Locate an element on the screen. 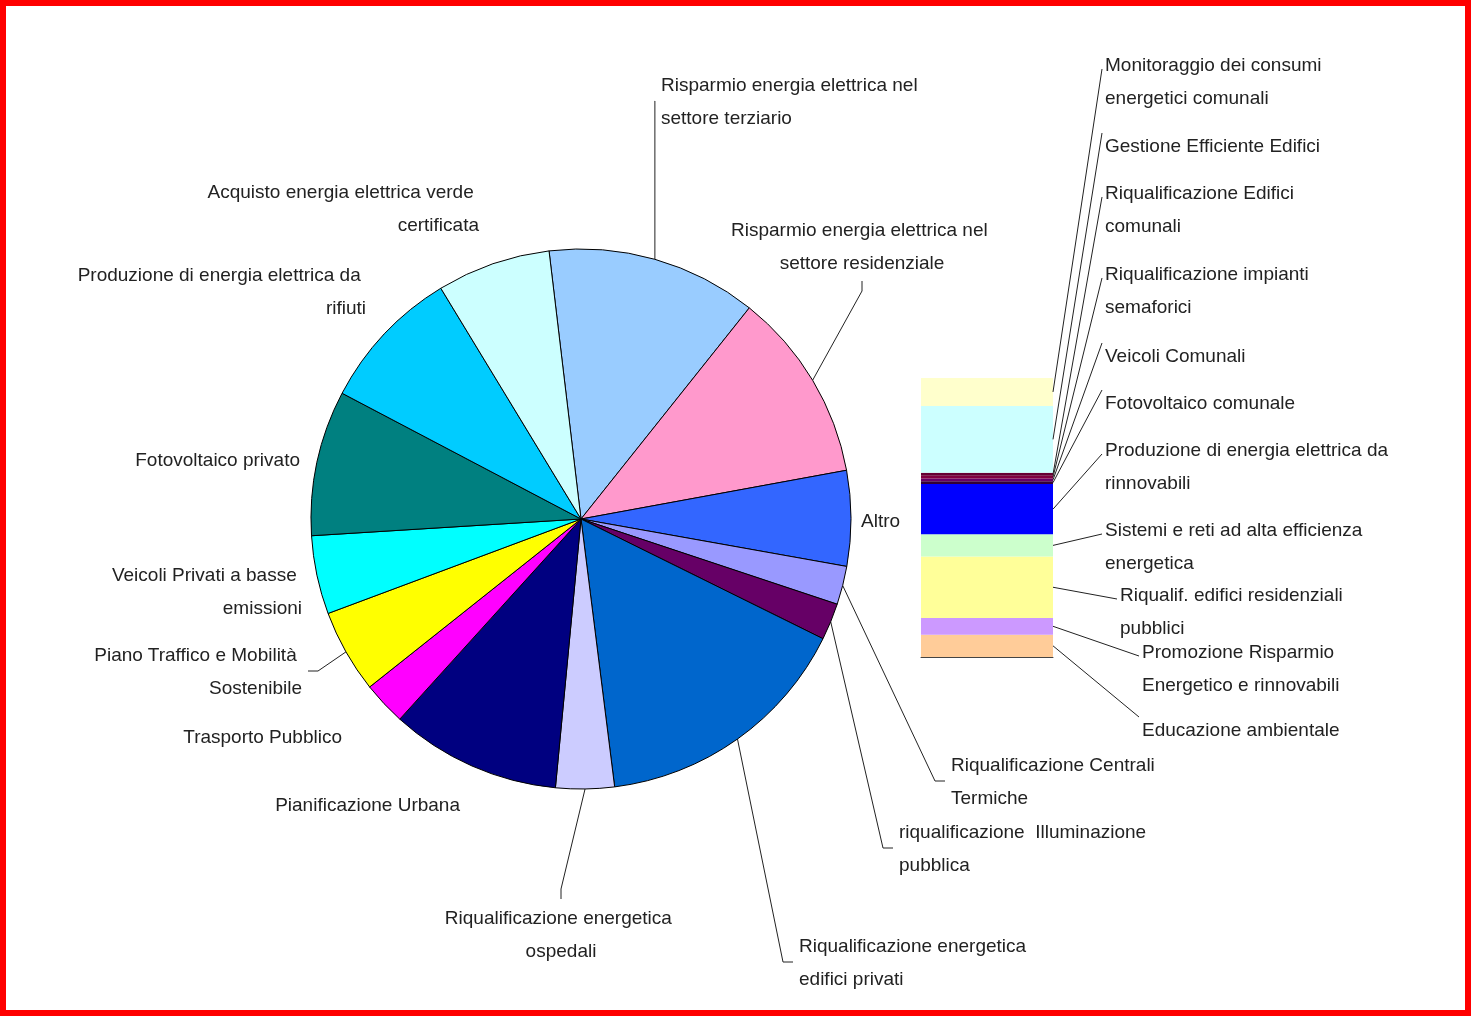 The height and width of the screenshot is (1016, 1471). text: Fotovoltaico comunale is located at coordinates (1200, 402).